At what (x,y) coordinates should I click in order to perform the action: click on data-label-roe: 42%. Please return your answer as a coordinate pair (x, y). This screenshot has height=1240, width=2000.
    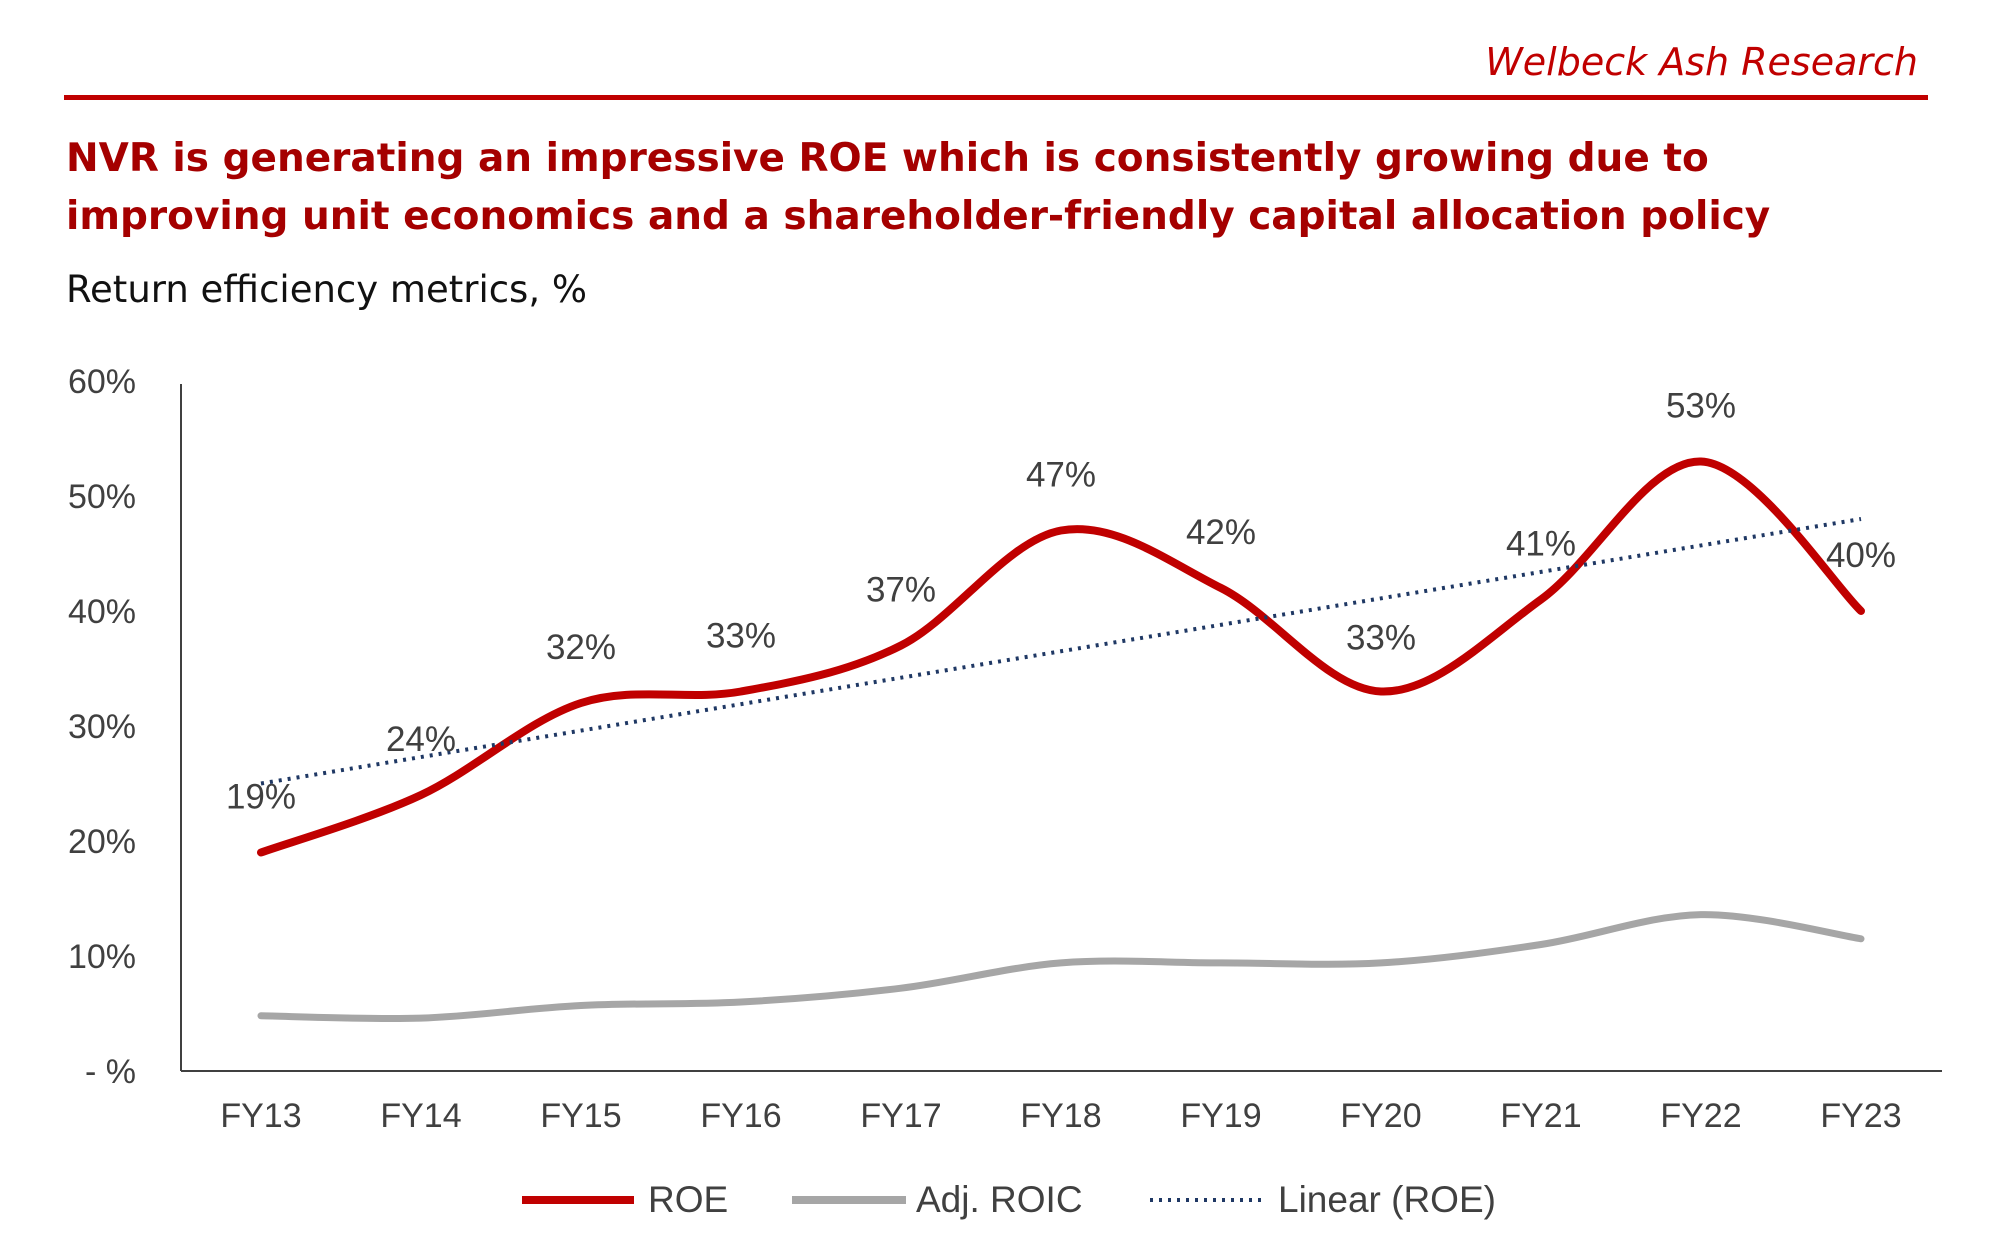
    Looking at the image, I should click on (1221, 532).